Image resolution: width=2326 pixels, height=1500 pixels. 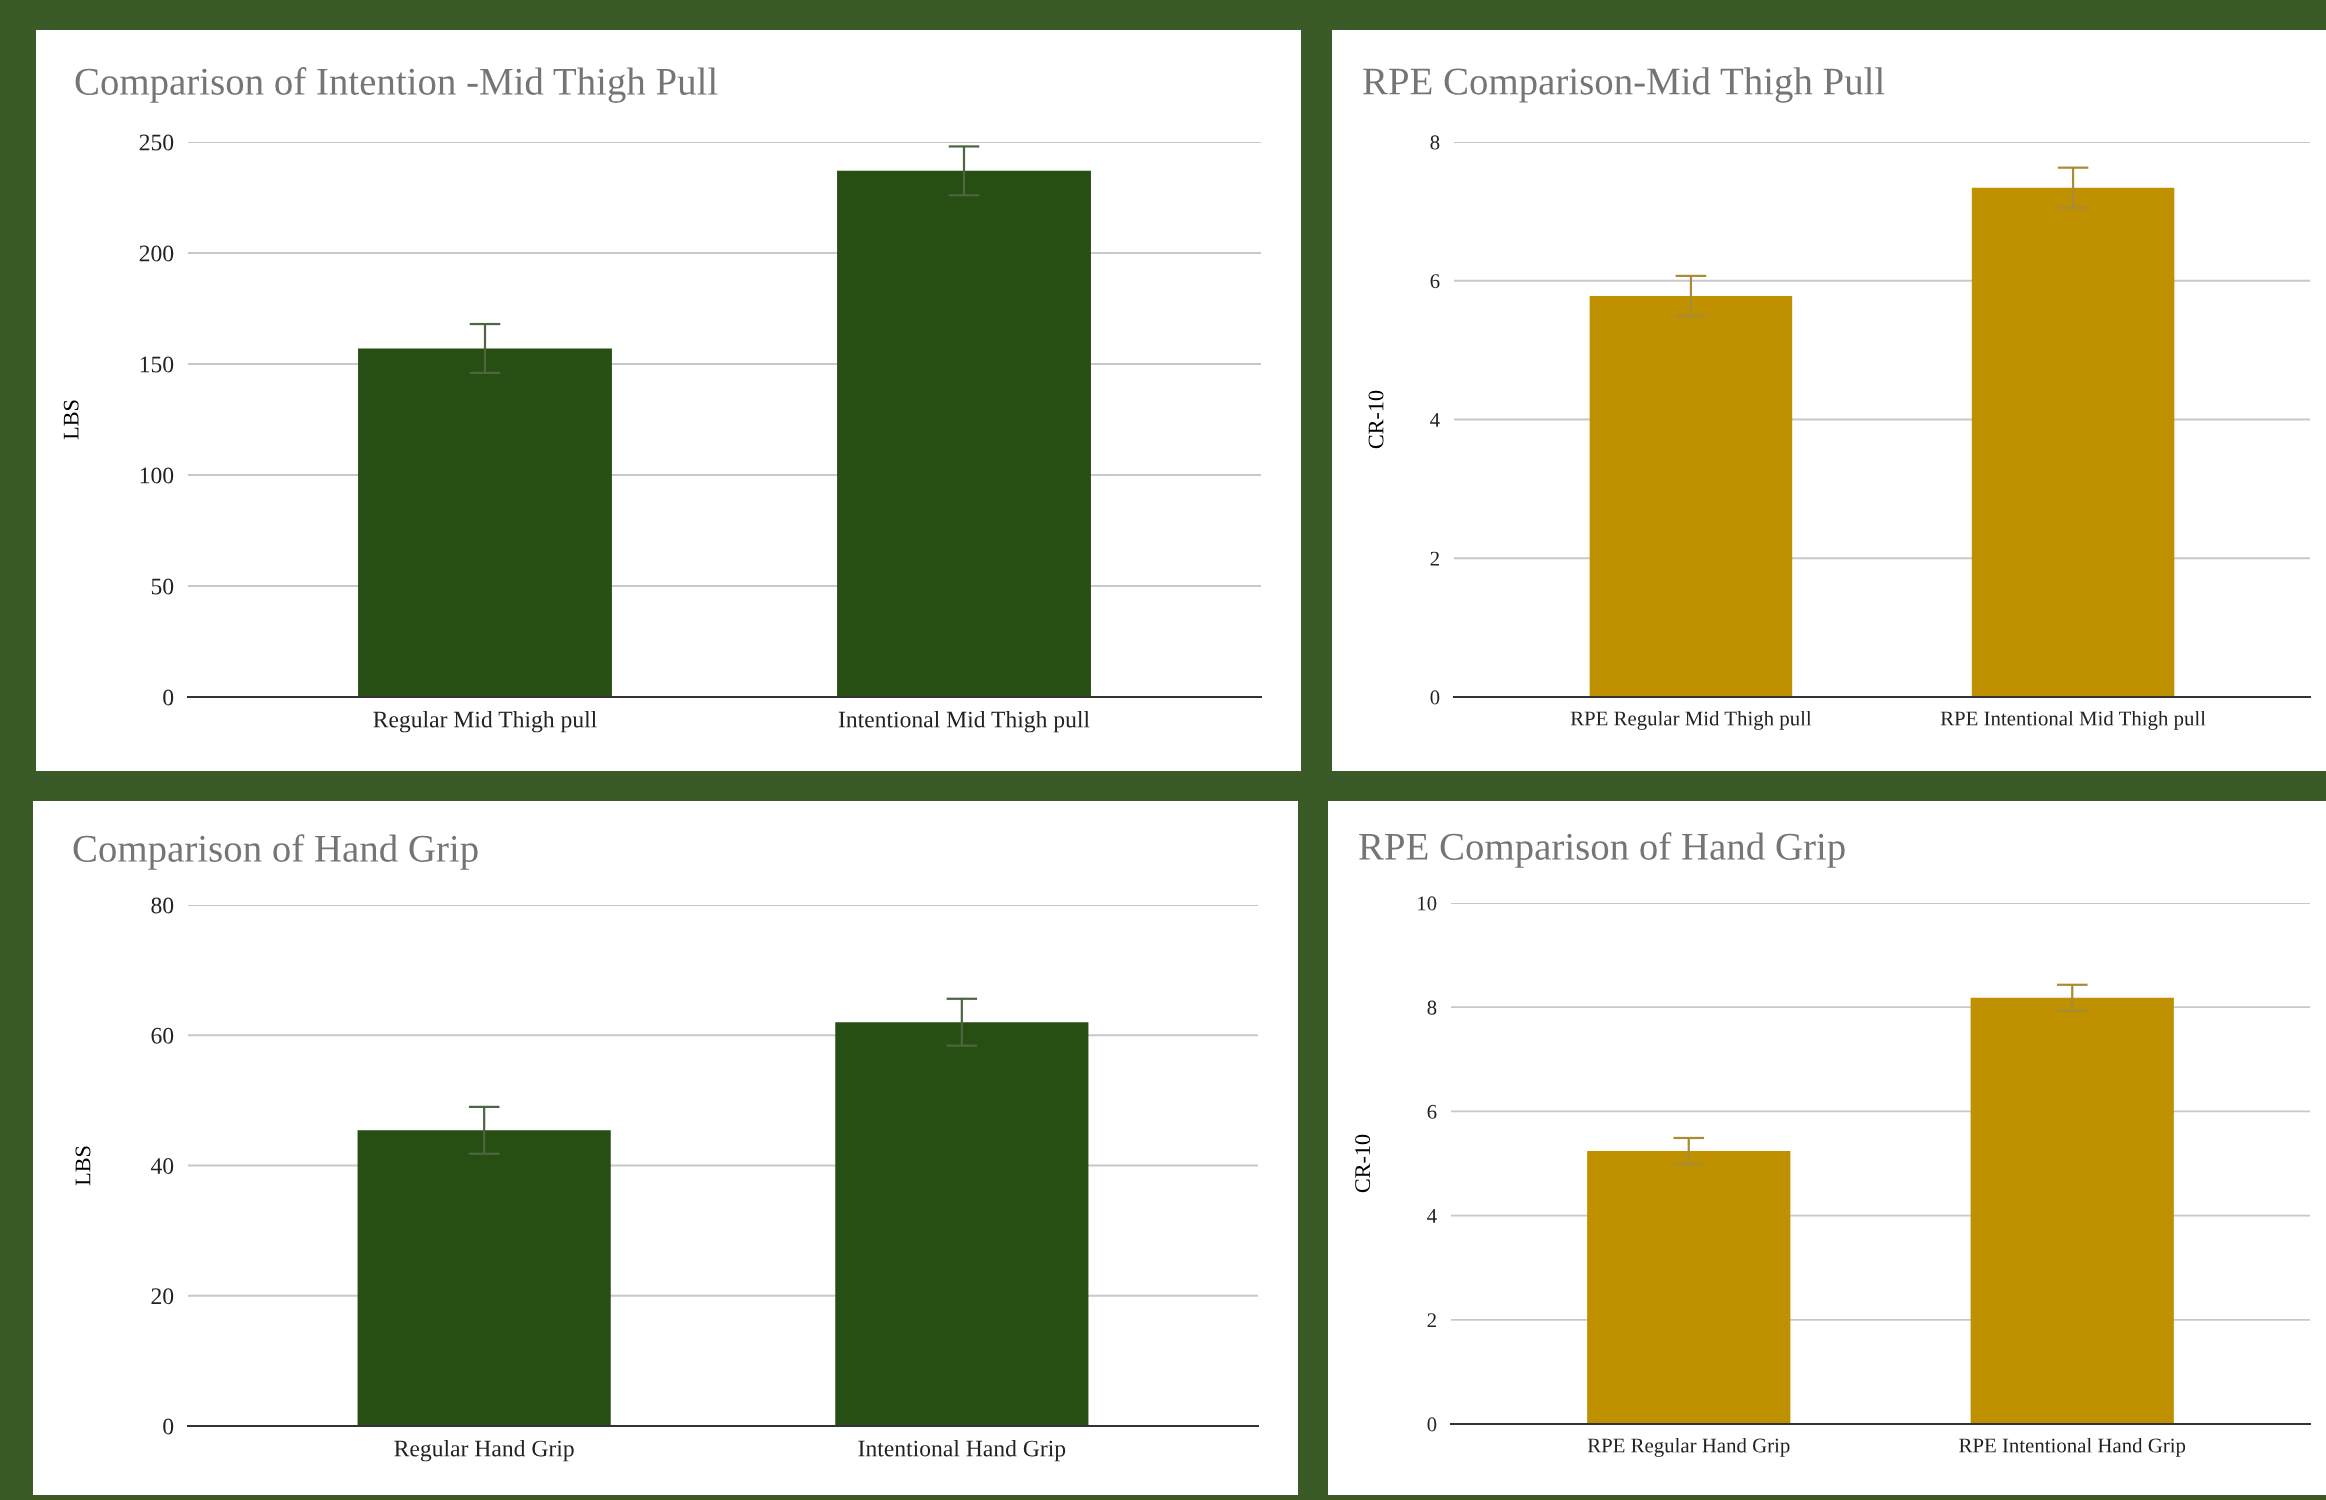 I want to click on y-tick-label: 250, so click(x=156, y=142).